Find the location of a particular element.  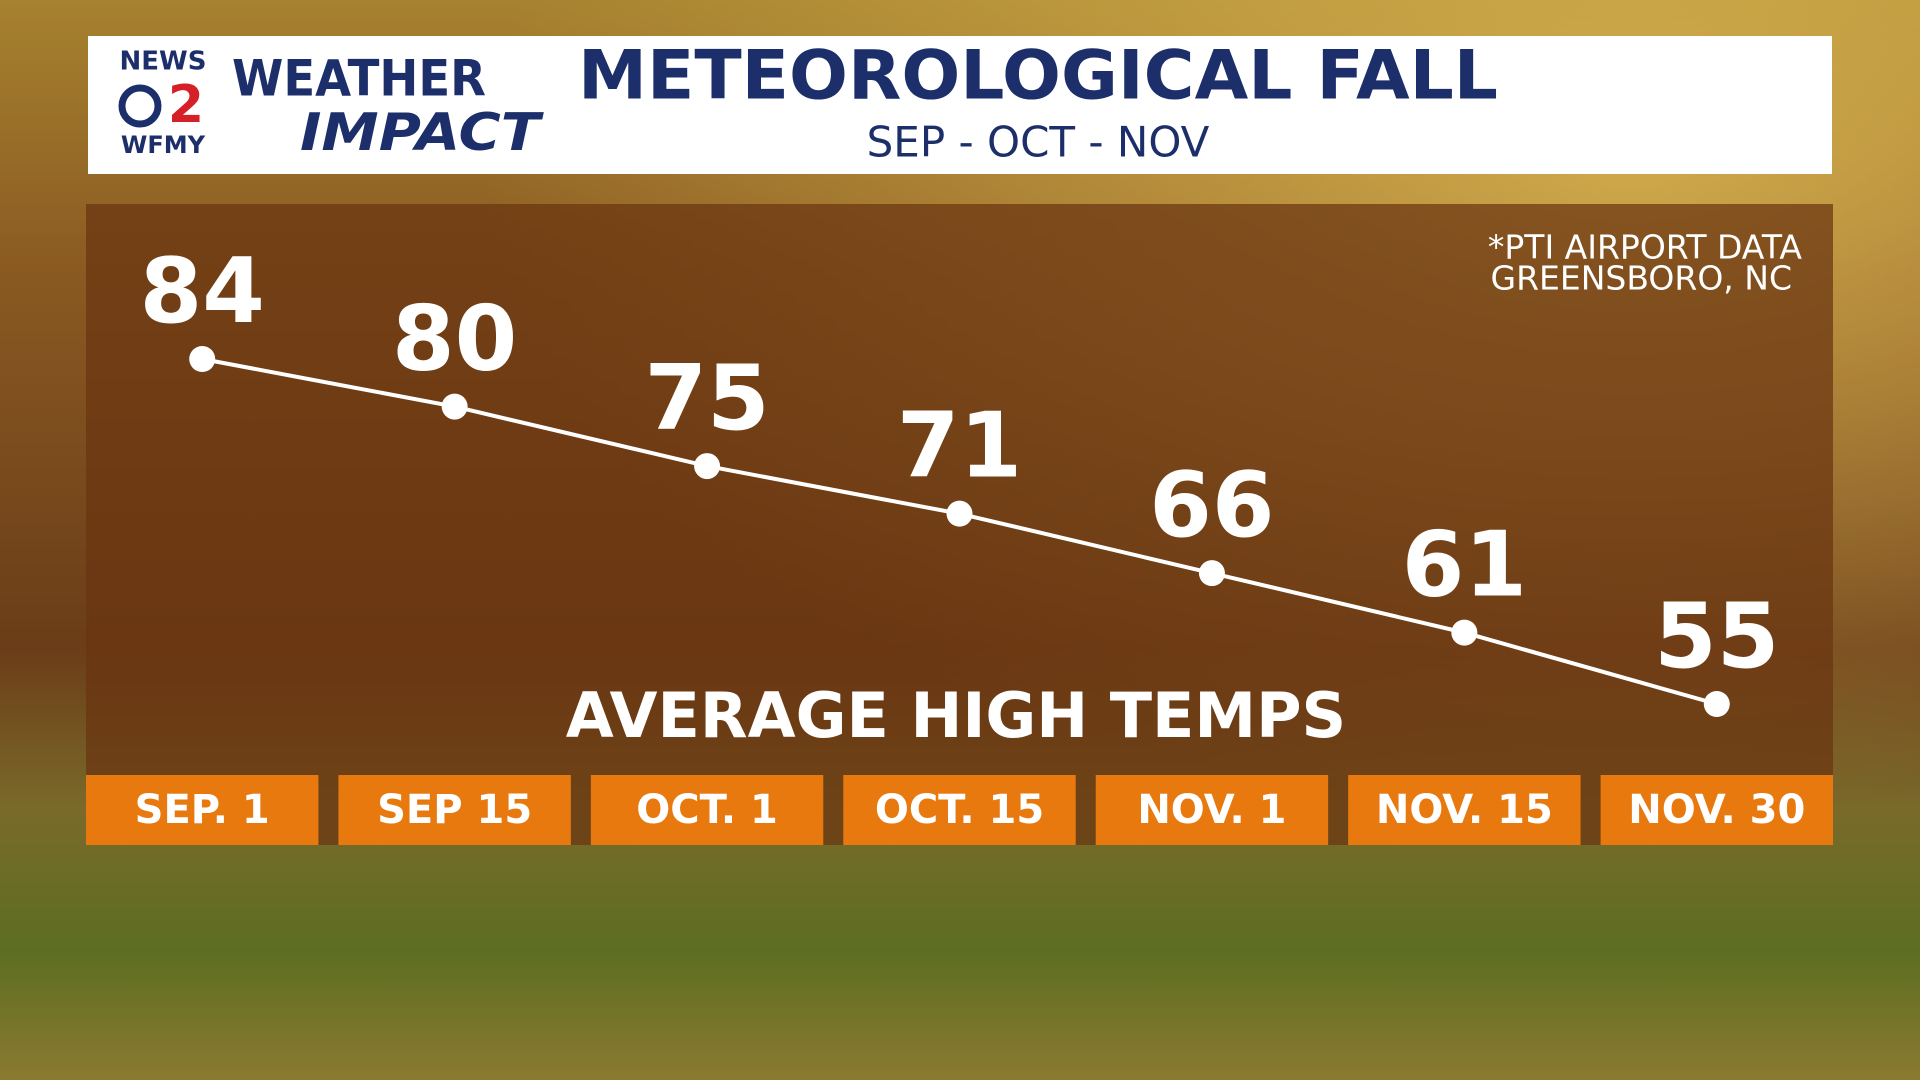

note-line: *PTI AIRPORT DATA is located at coordinates (1645, 247).